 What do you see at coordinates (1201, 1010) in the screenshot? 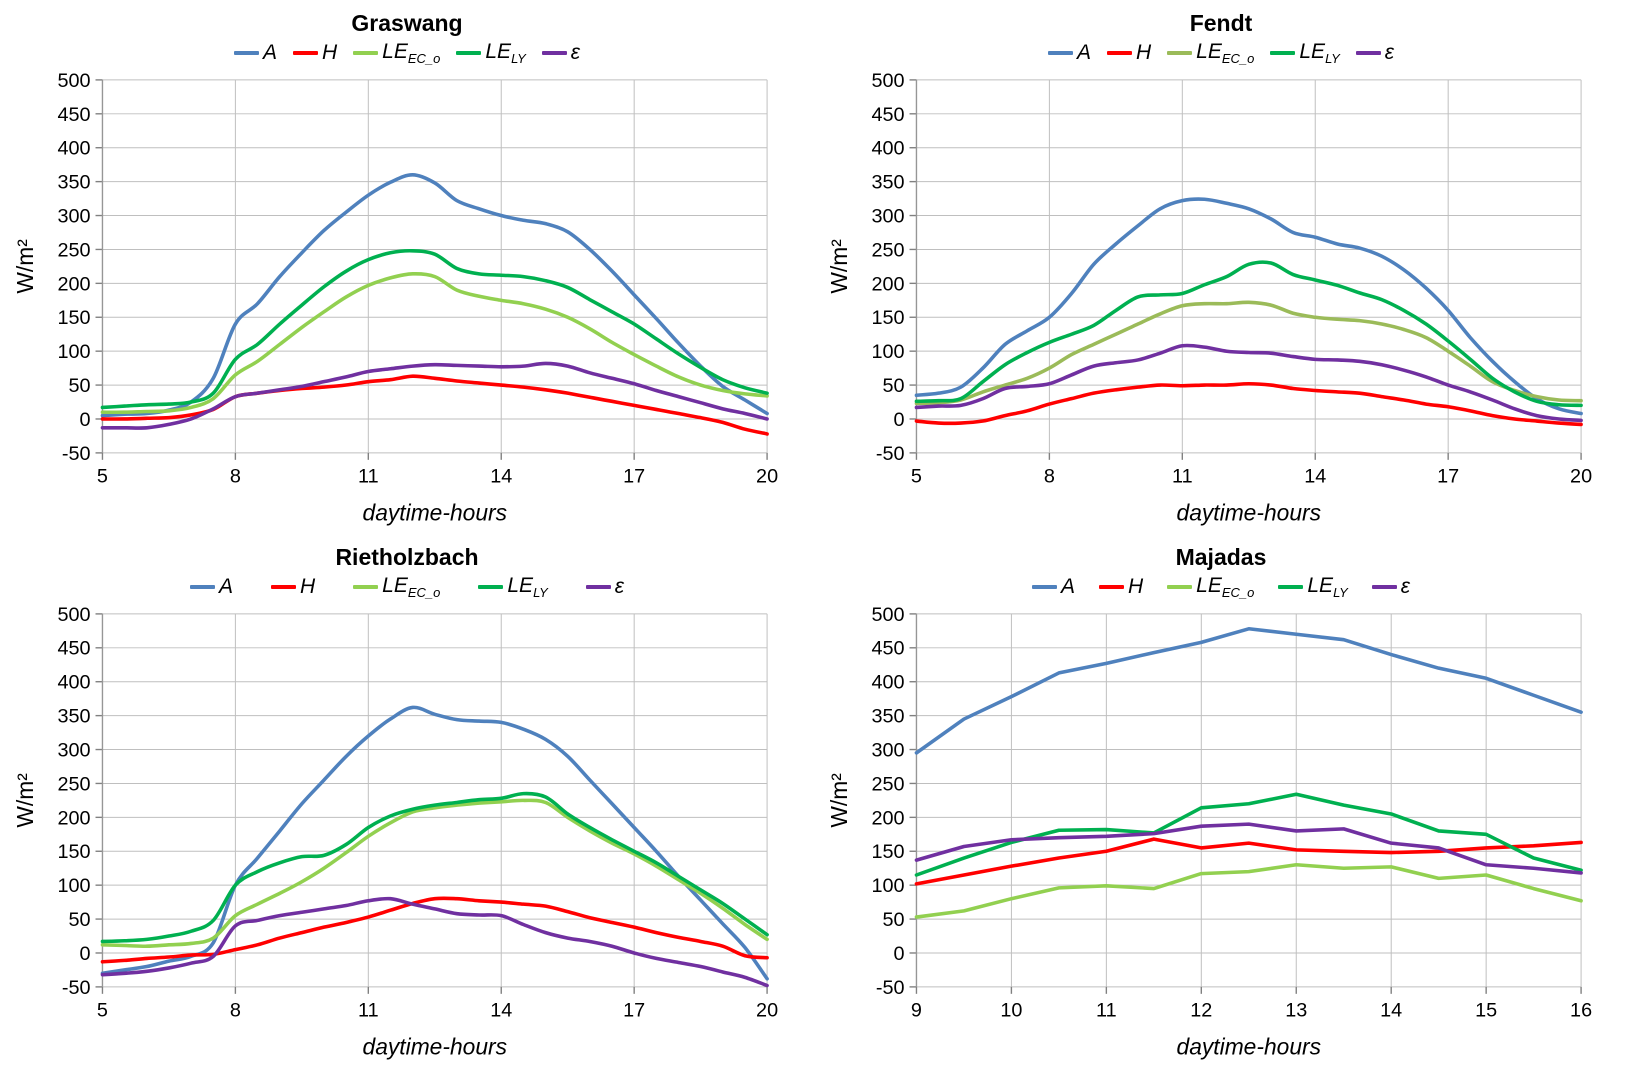
I see `x-tick-label: 12` at bounding box center [1201, 1010].